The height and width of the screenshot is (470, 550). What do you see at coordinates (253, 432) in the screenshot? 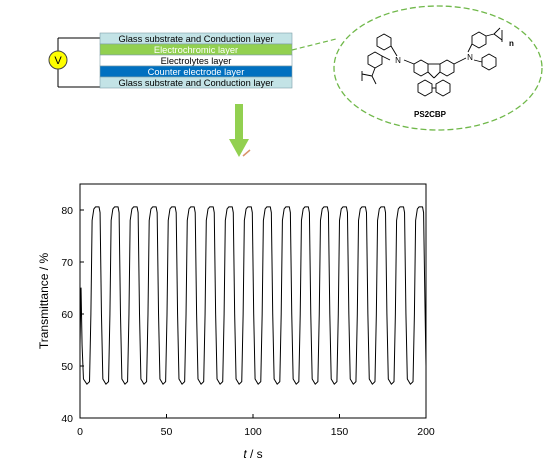
I see `x-tick-label: 100` at bounding box center [253, 432].